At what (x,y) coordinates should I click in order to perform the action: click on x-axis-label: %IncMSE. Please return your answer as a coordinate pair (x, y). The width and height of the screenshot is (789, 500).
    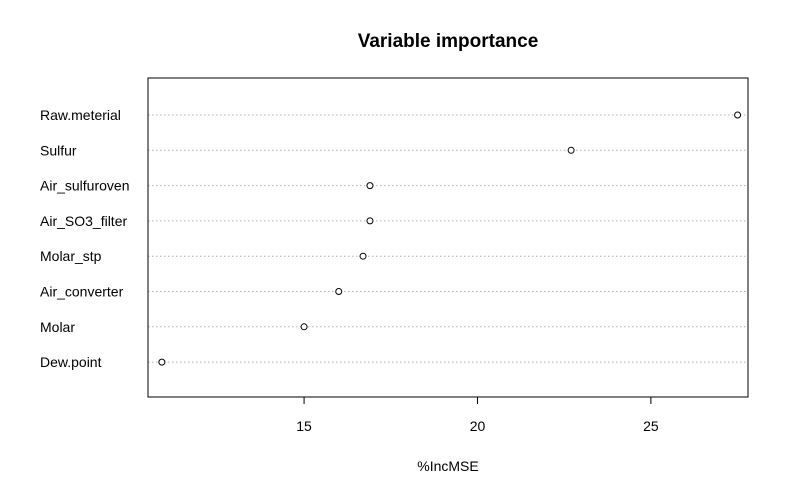
    Looking at the image, I should click on (447, 466).